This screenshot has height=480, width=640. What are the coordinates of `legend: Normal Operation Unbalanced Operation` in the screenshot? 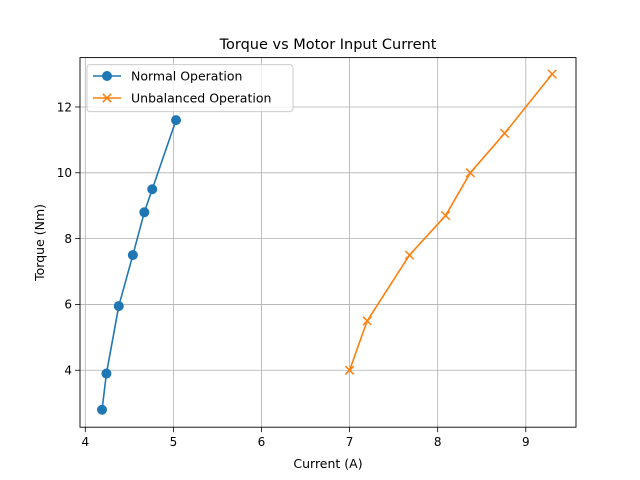 It's located at (190, 88).